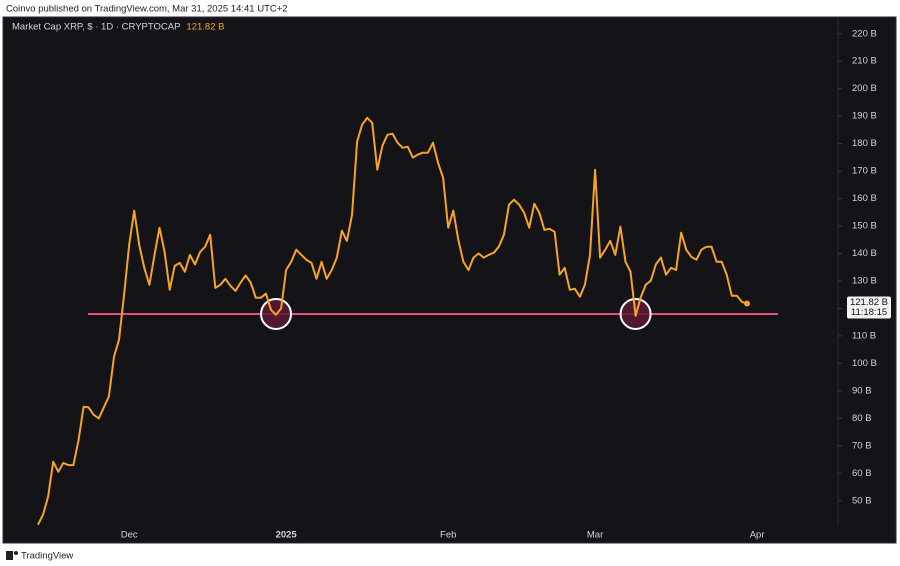 This screenshot has width=900, height=566. What do you see at coordinates (864, 335) in the screenshot?
I see `y-tick-label: 110 B` at bounding box center [864, 335].